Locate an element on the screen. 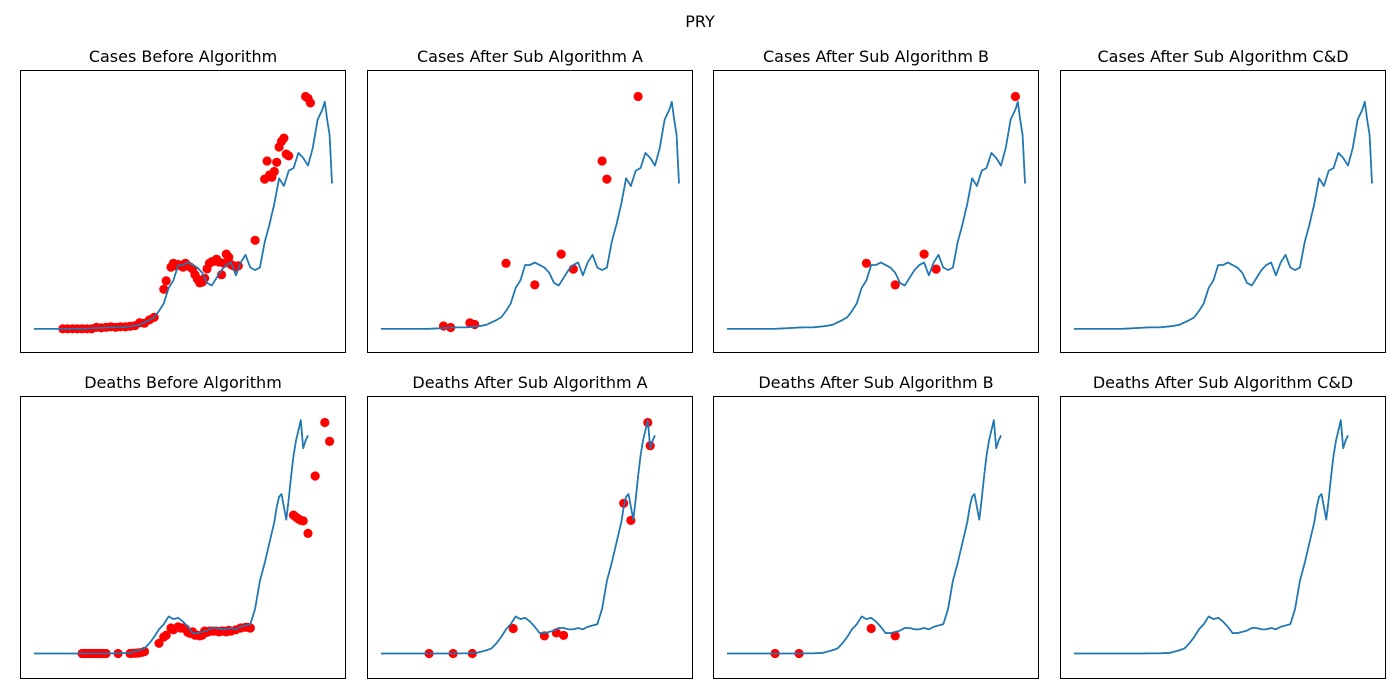 This screenshot has width=1400, height=700. subplot-title: Deaths Before Algorithm is located at coordinates (183, 382).